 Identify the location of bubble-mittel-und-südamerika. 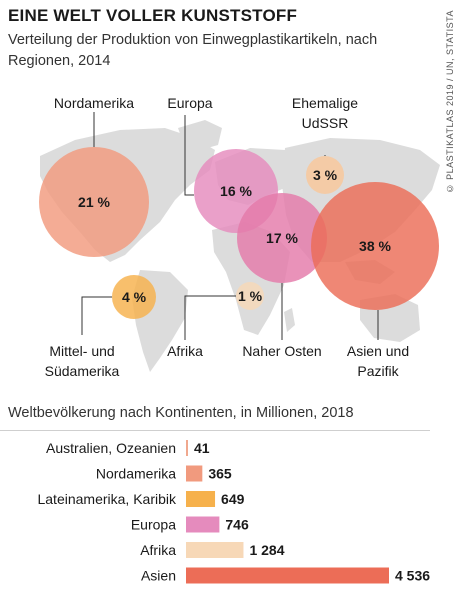
(134, 297).